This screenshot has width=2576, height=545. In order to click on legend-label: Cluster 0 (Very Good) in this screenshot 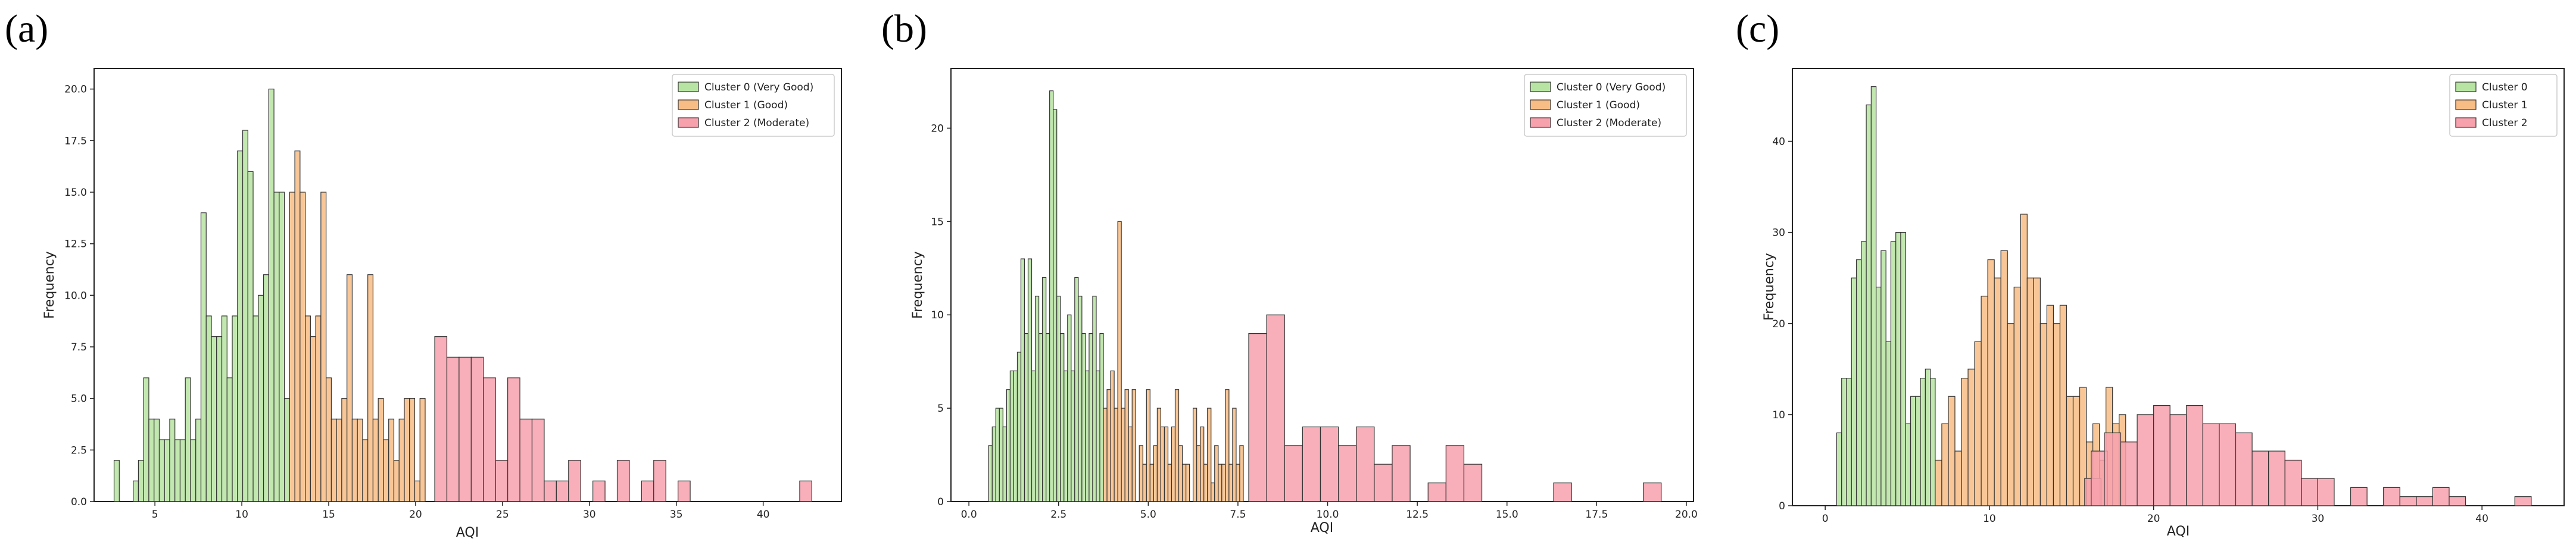, I will do `click(758, 87)`.